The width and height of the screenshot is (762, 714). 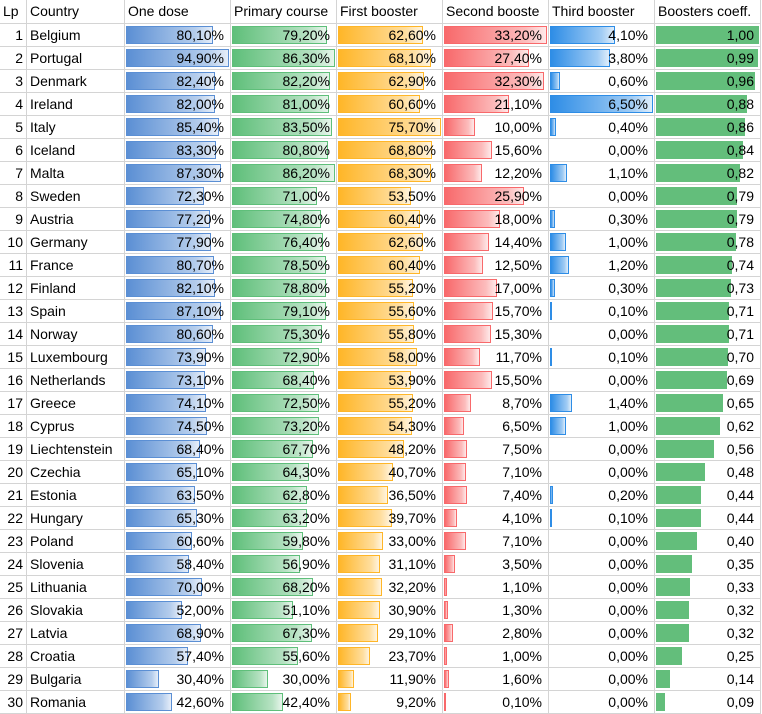 What do you see at coordinates (496, 81) in the screenshot?
I see `cell-second-booste: 32,30%` at bounding box center [496, 81].